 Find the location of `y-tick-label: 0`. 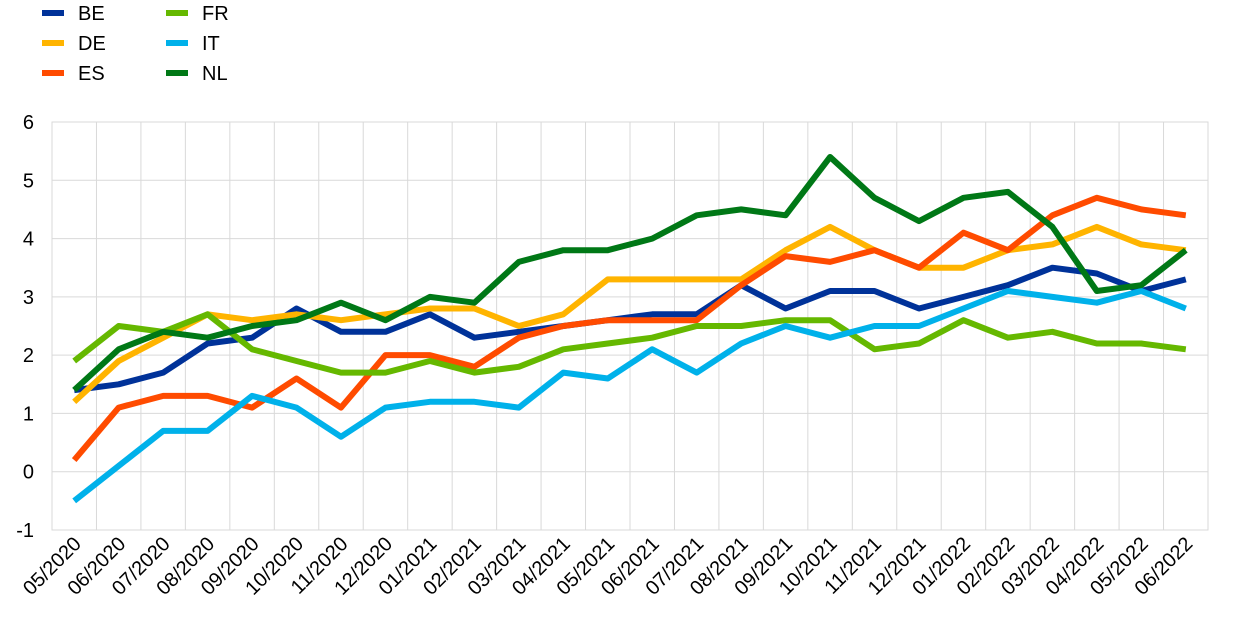

y-tick-label: 0 is located at coordinates (28, 473).